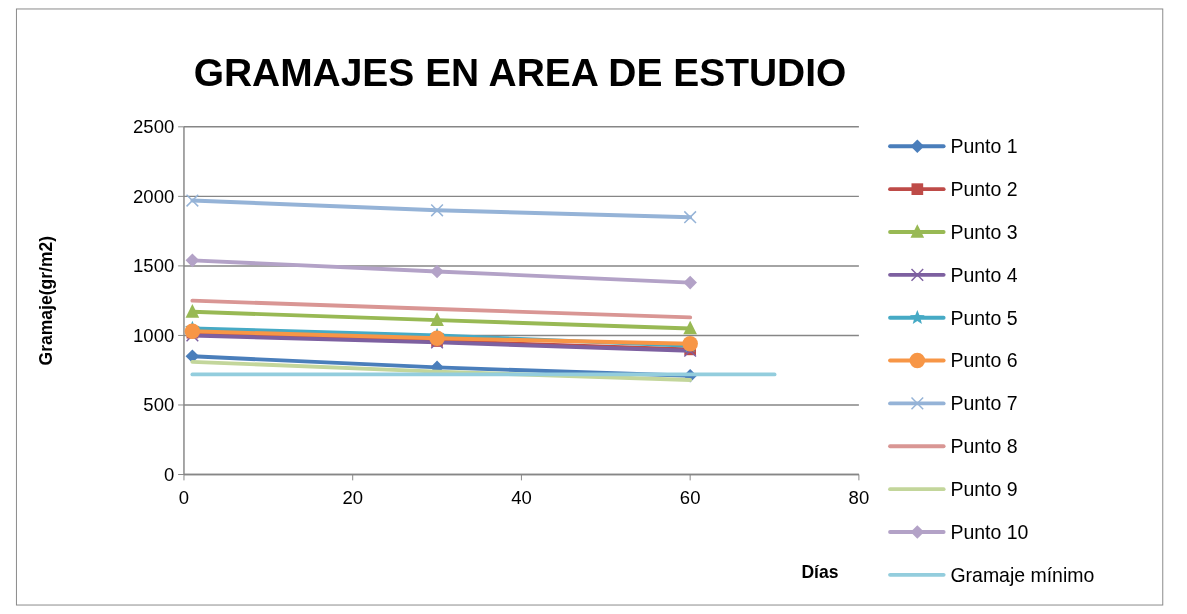 The image size is (1187, 614). I want to click on x-tick-label: 60, so click(690, 497).